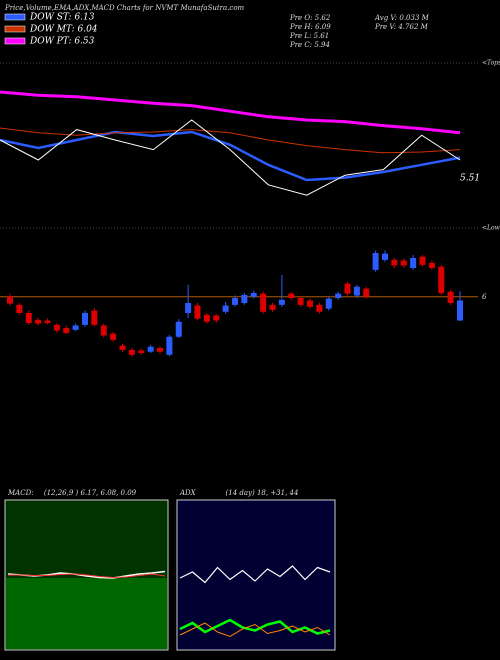 The width and height of the screenshot is (500, 660). What do you see at coordinates (484, 297) in the screenshot?
I see `y-tick-label: 6` at bounding box center [484, 297].